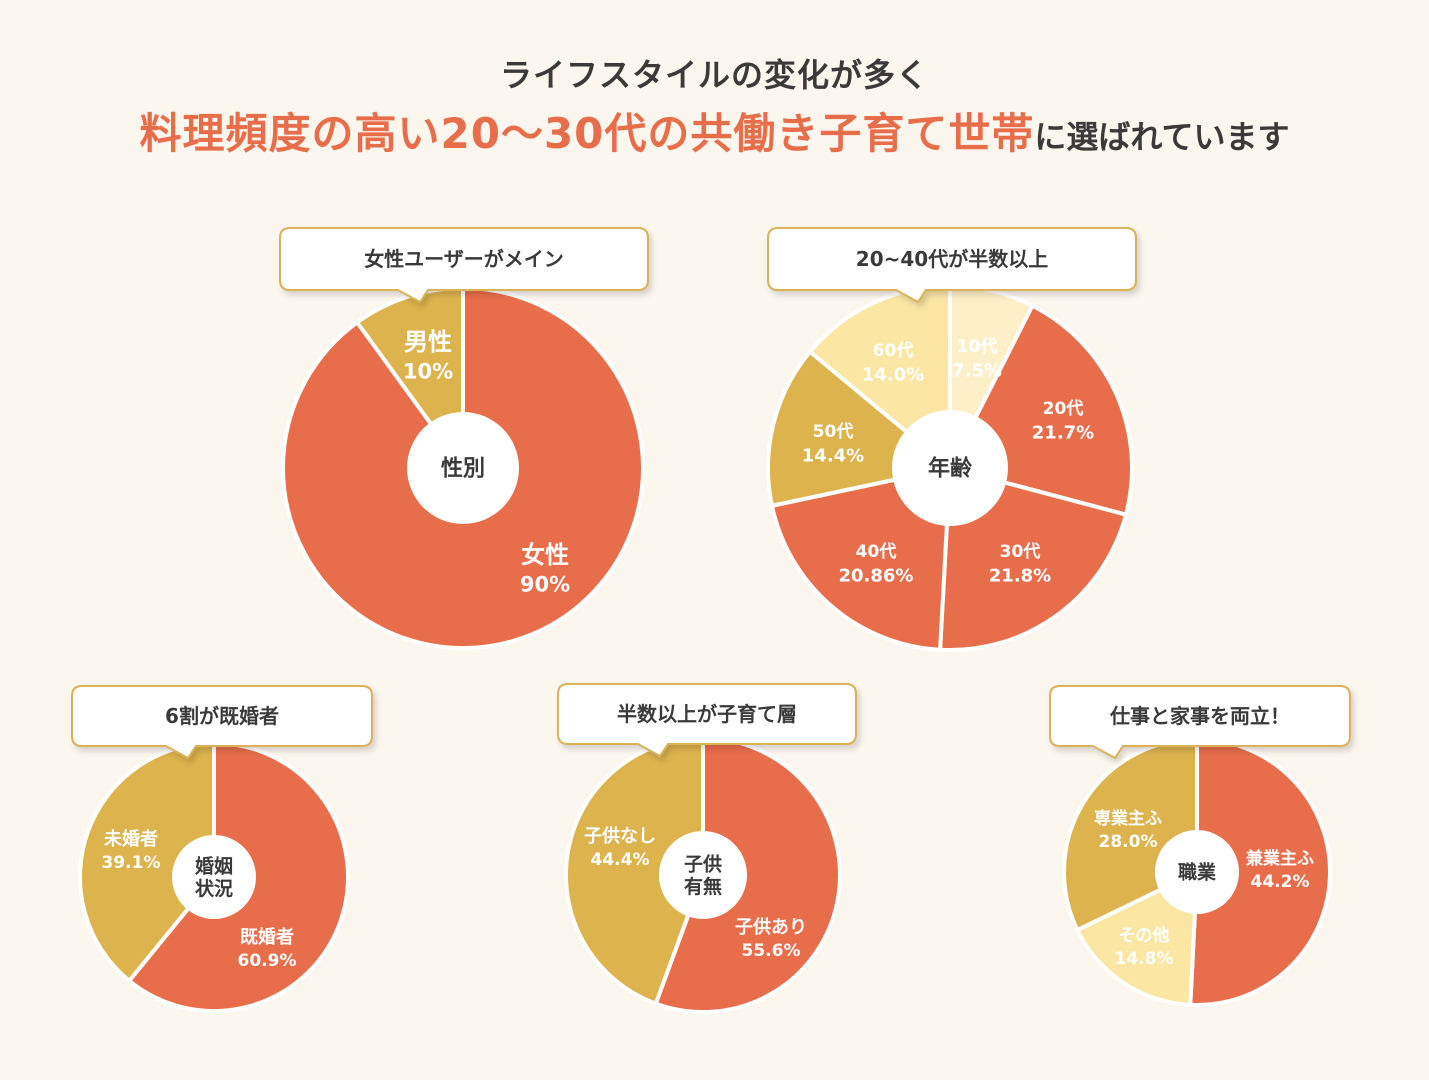  What do you see at coordinates (952, 259) in the screenshot?
I see `callout-text-age: 20~40代が半数以上` at bounding box center [952, 259].